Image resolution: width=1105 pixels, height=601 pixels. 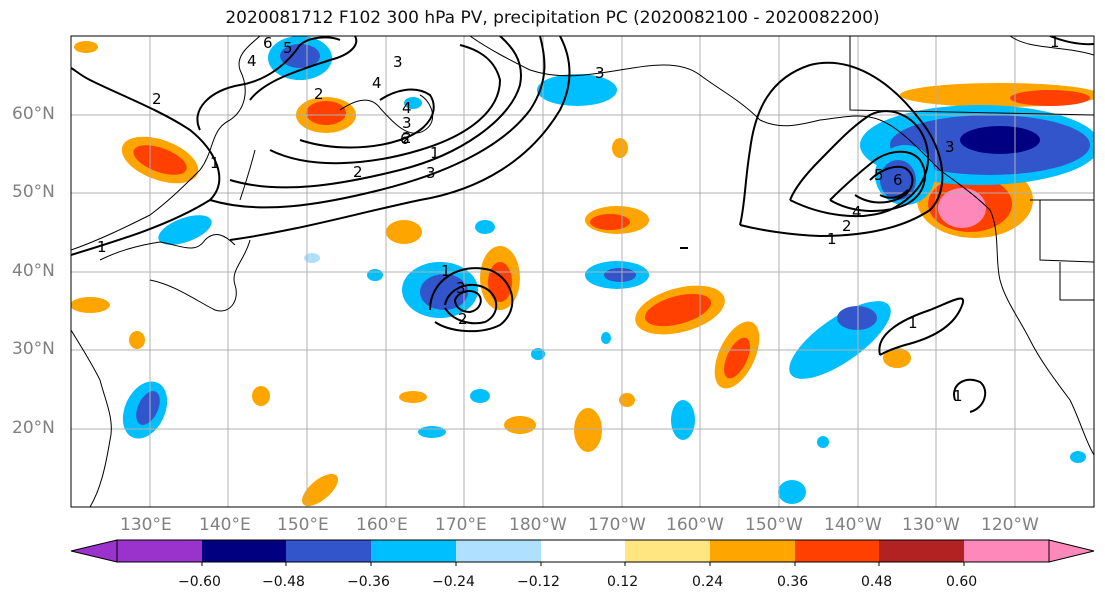 What do you see at coordinates (33, 192) in the screenshot?
I see `lat-label: 50°N` at bounding box center [33, 192].